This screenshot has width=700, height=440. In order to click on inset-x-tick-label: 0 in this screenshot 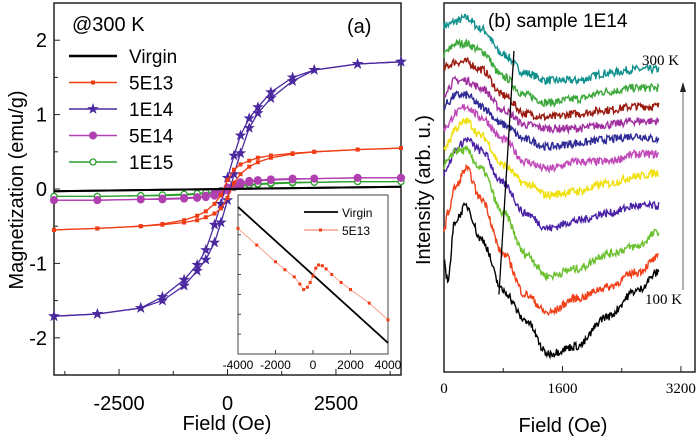, I will do `click(313, 365)`.